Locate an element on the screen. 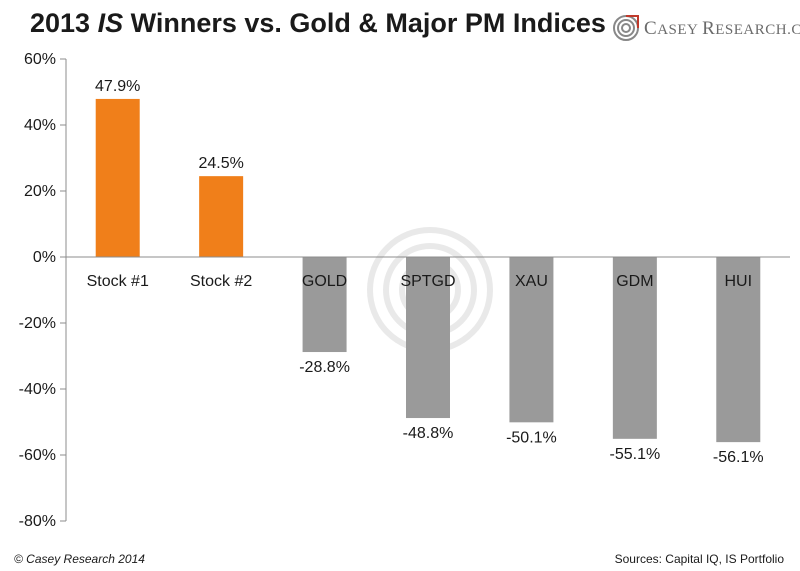  y-tick-label: 0% is located at coordinates (44, 257).